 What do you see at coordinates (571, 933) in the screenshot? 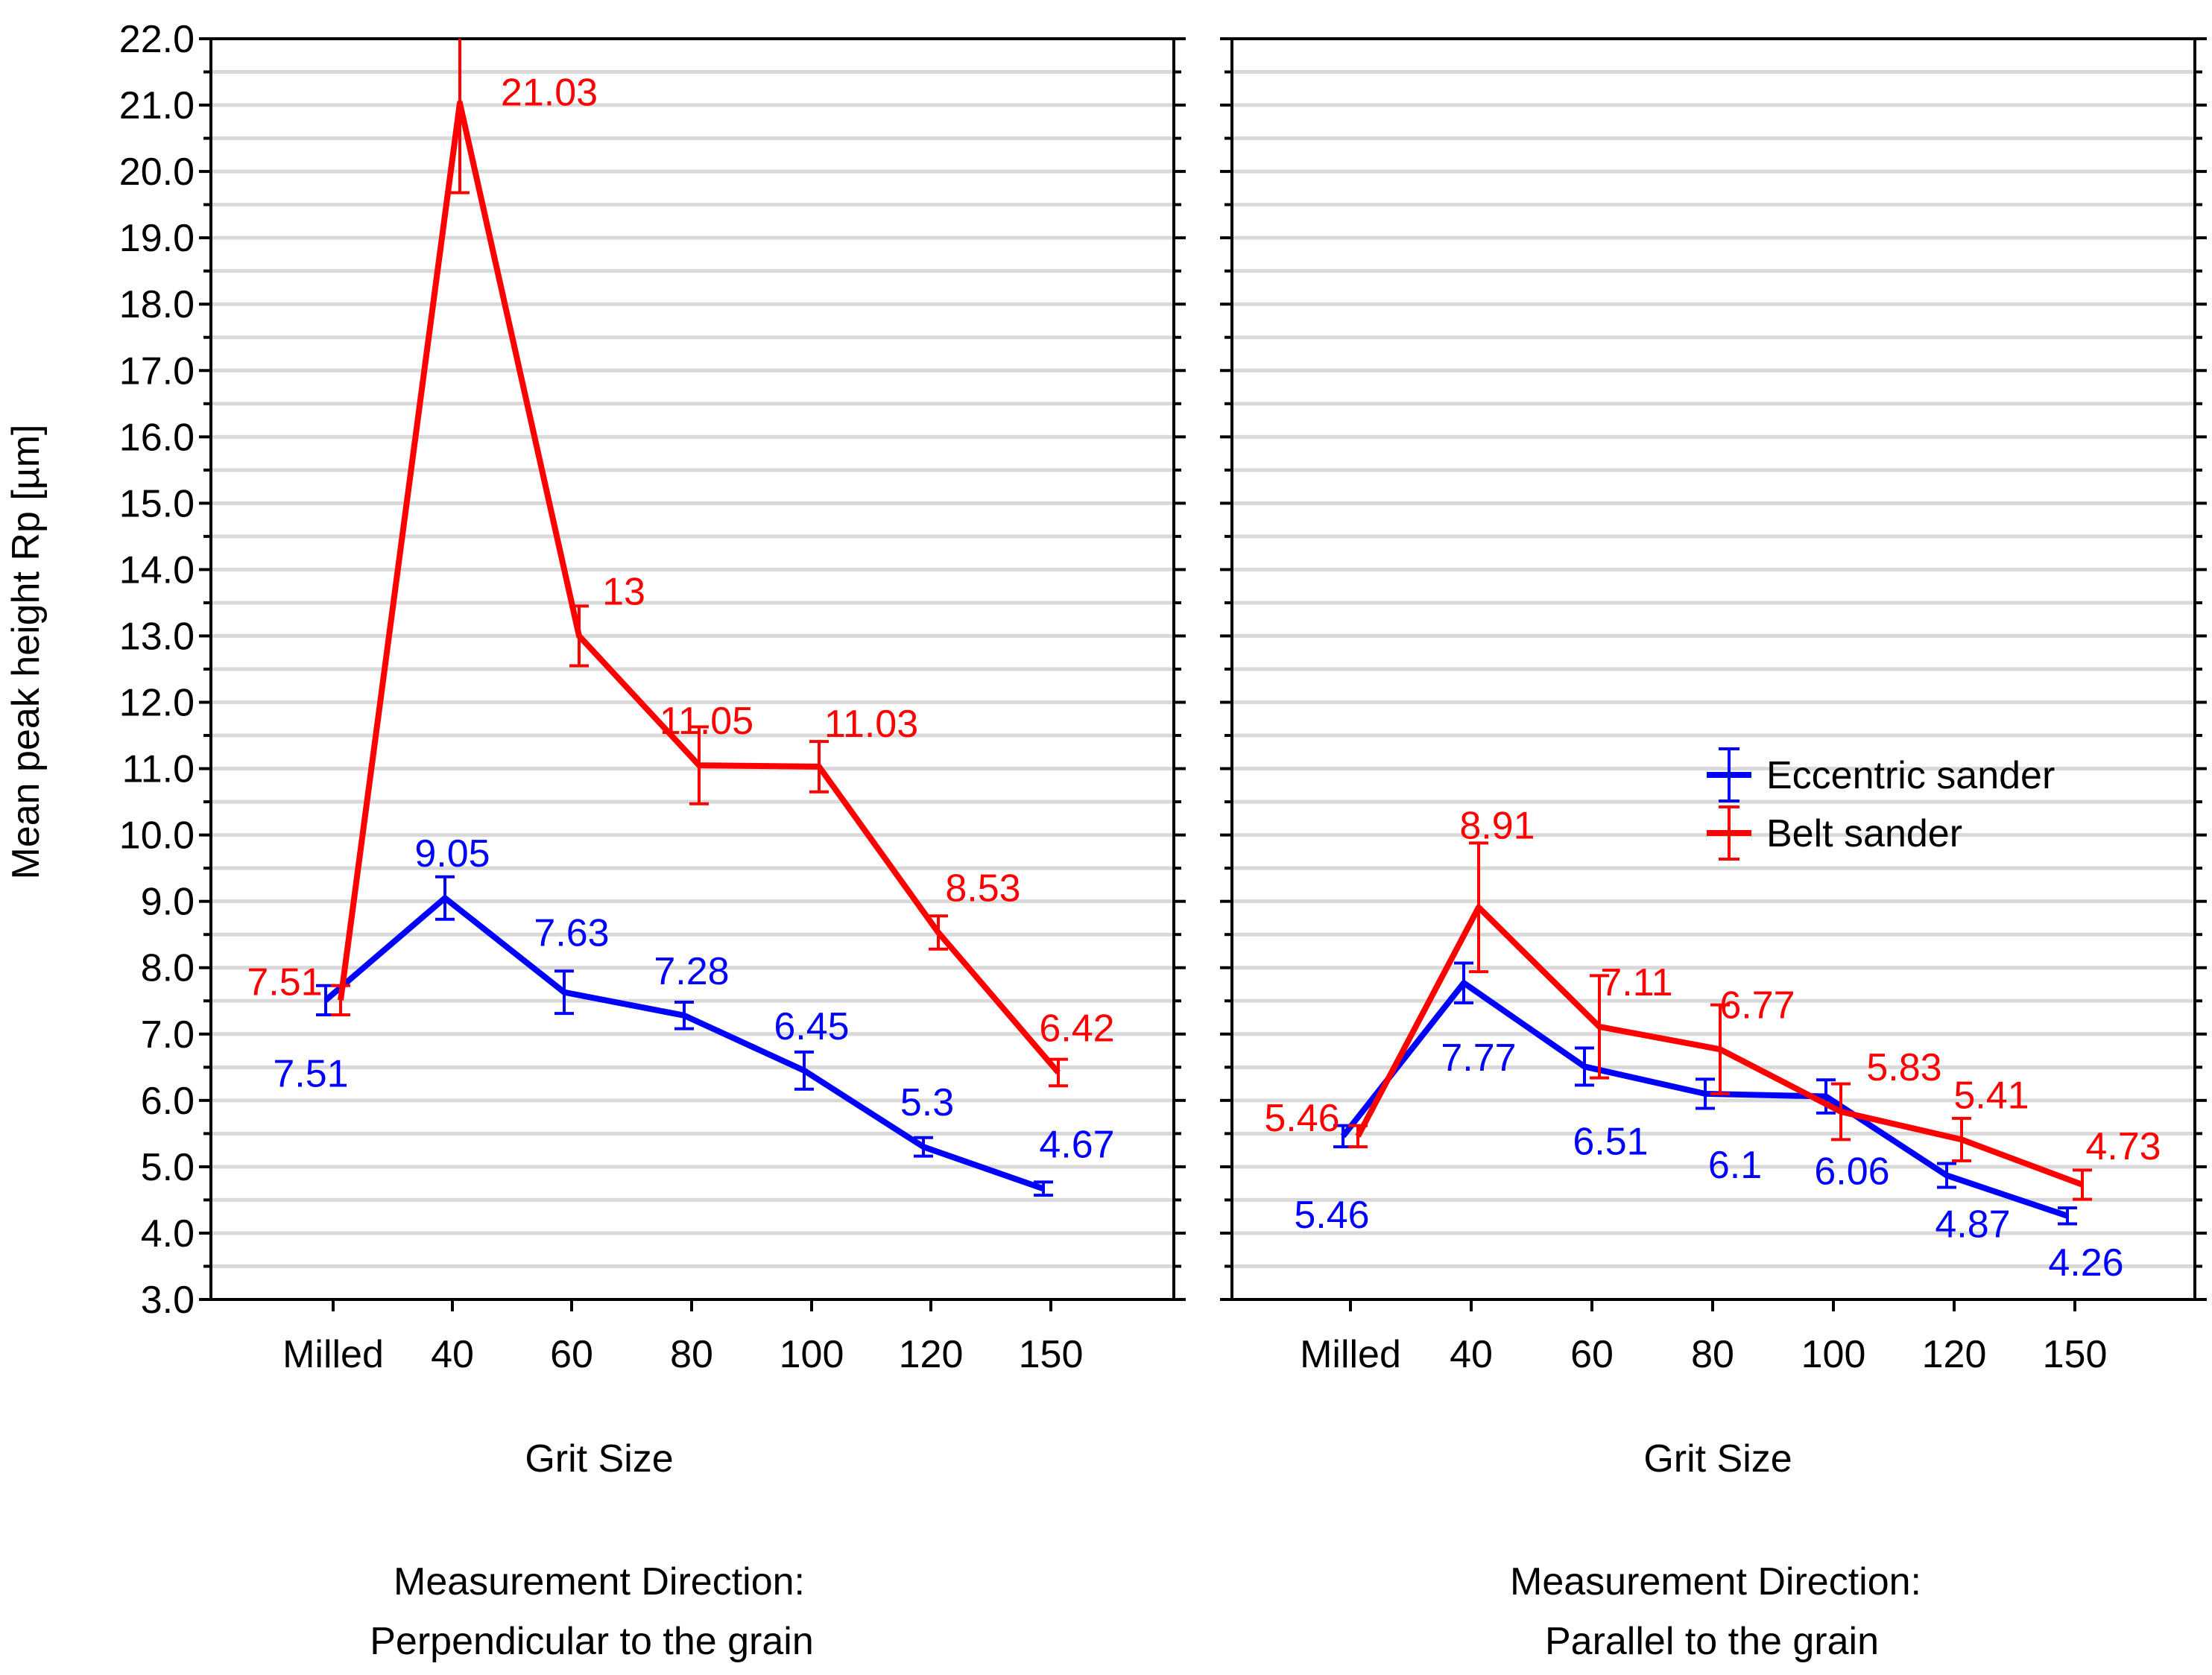
I see `data-label: 7.63` at bounding box center [571, 933].